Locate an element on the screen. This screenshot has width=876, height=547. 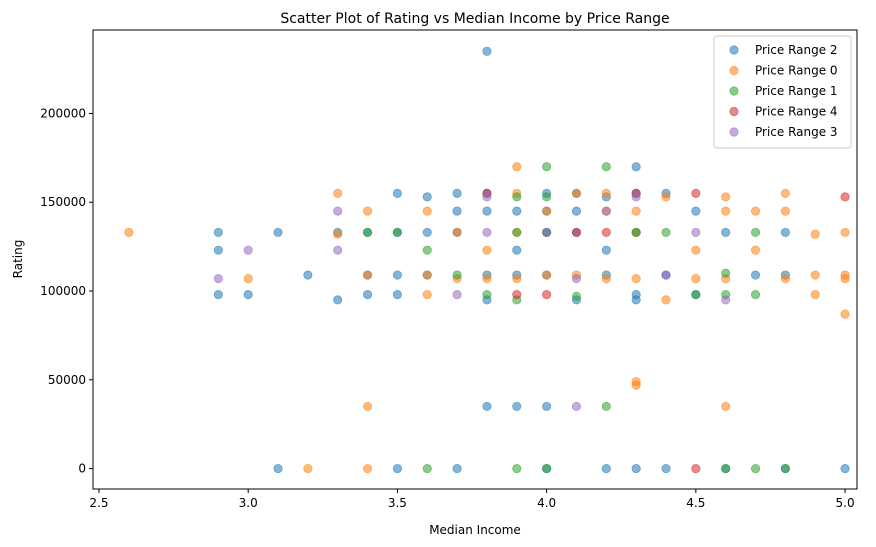
y-tick-label: 200000 is located at coordinates (63, 113).